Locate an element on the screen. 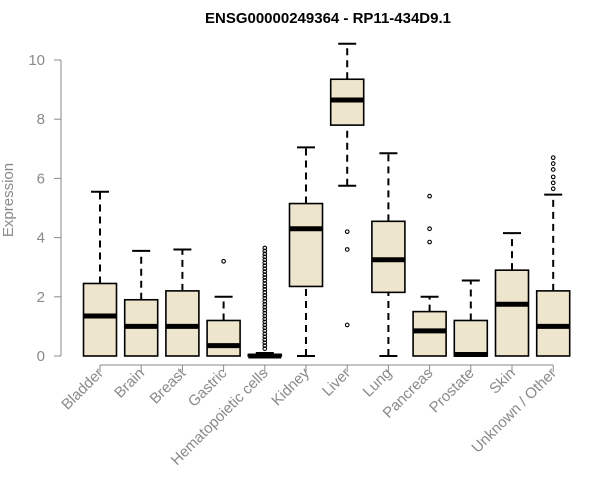 This screenshot has width=600, height=500. x-tick-label: Brain is located at coordinates (129, 383).